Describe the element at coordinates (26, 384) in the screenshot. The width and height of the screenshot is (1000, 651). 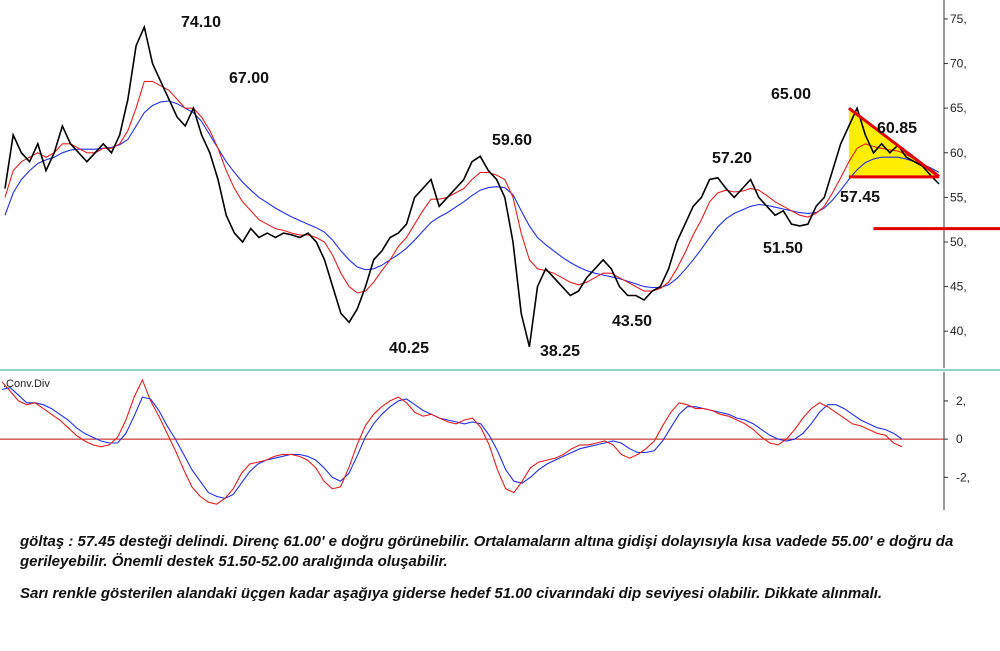
I see `indicator-title: .Conv.Div` at that location.